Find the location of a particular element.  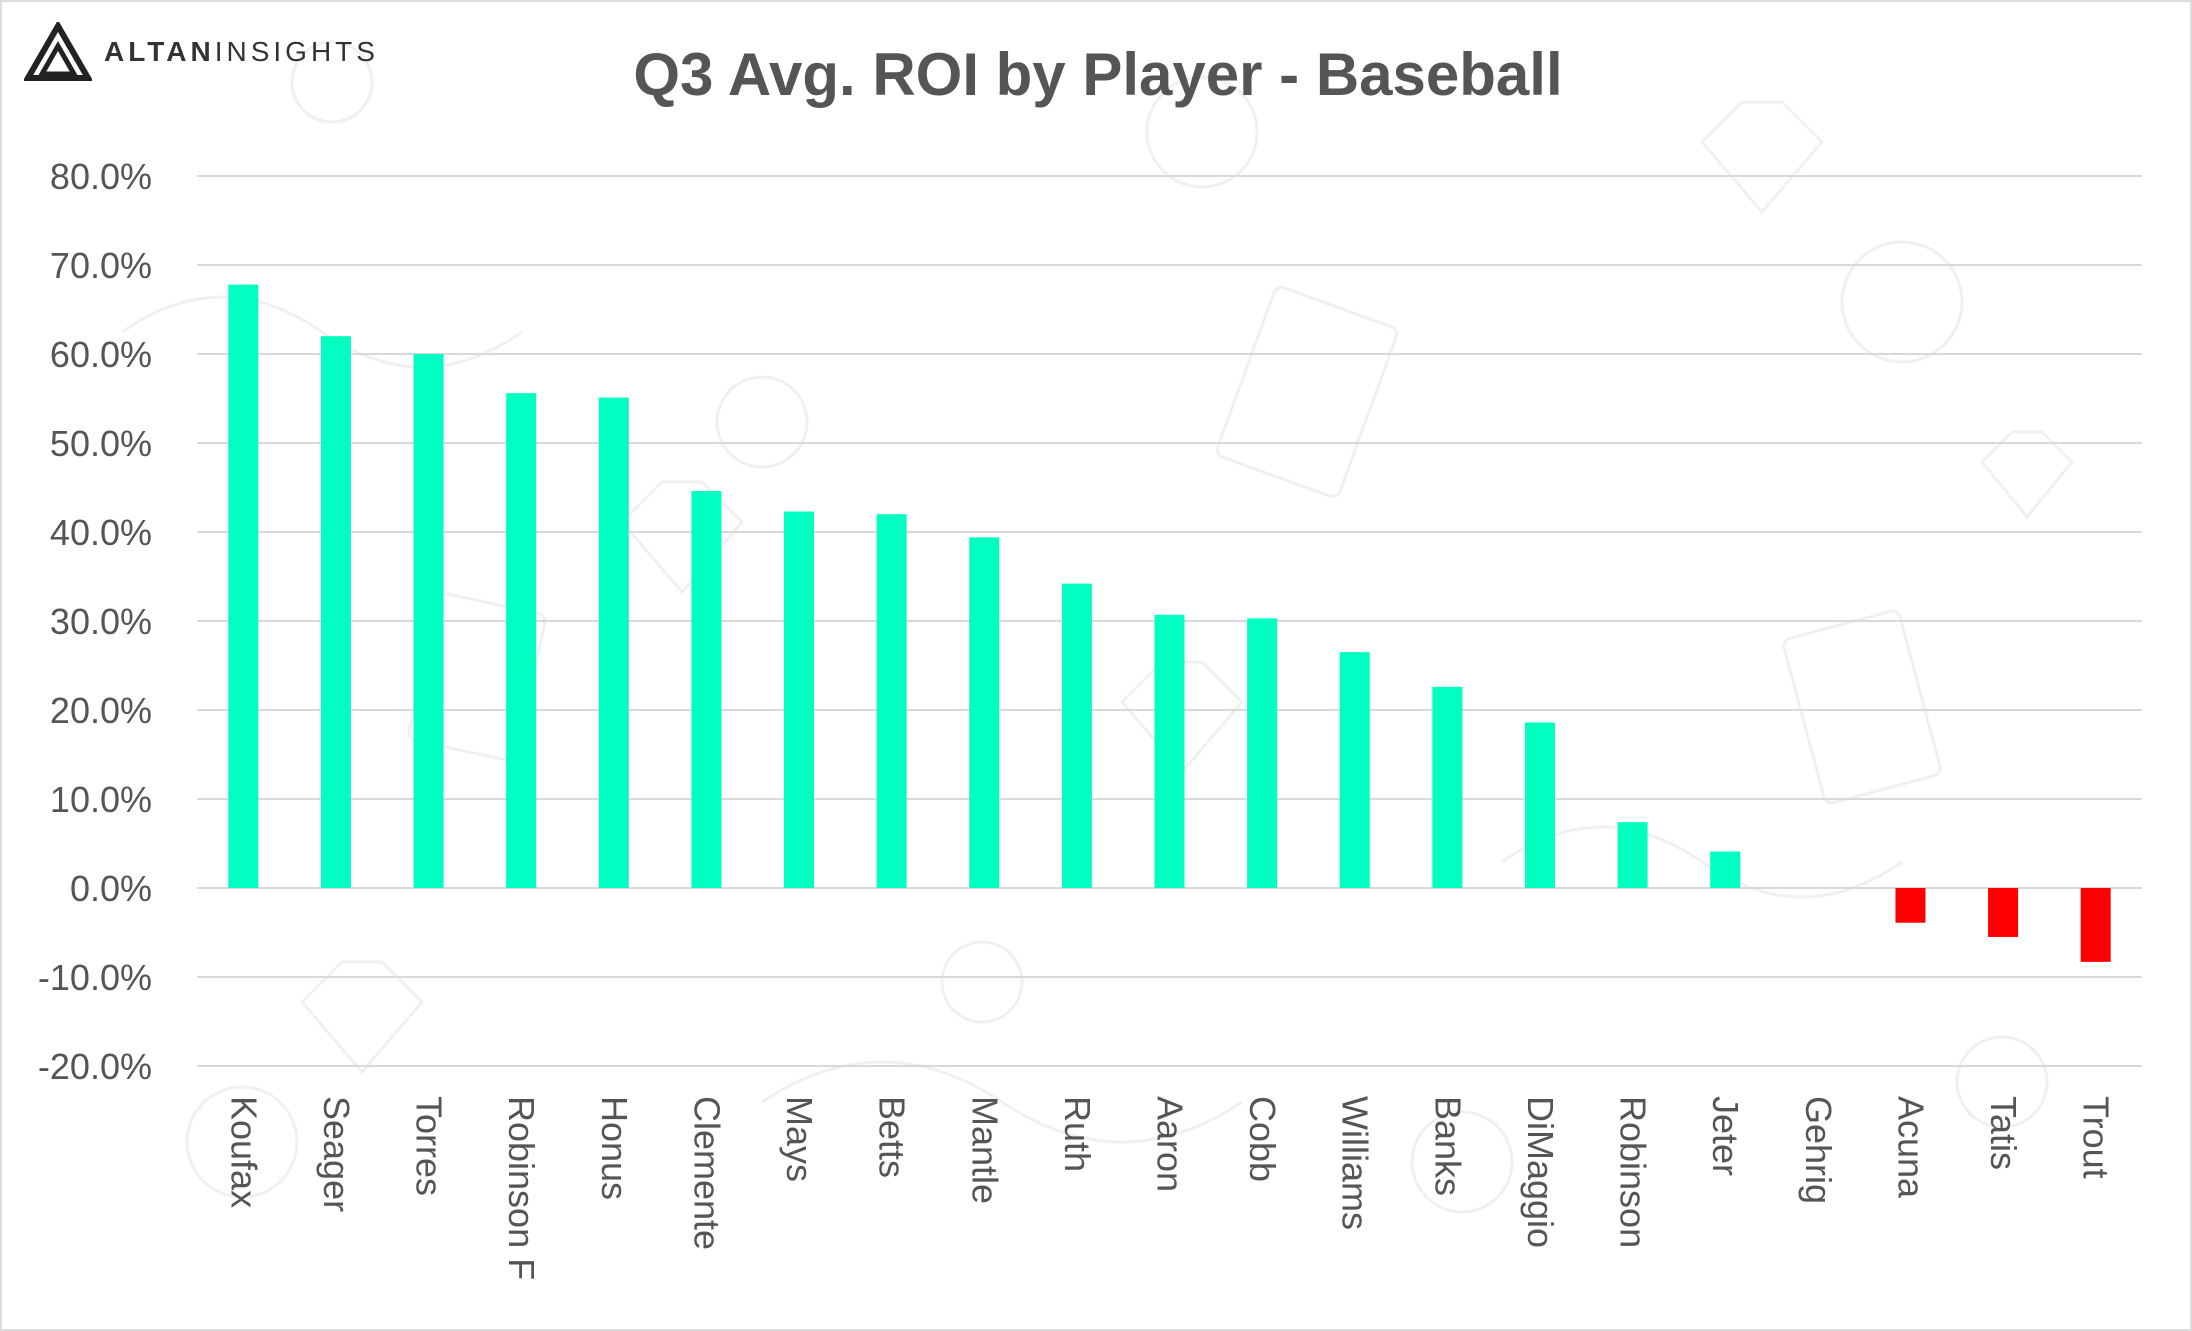

x-tick-label: Trout is located at coordinates (2096, 1137).